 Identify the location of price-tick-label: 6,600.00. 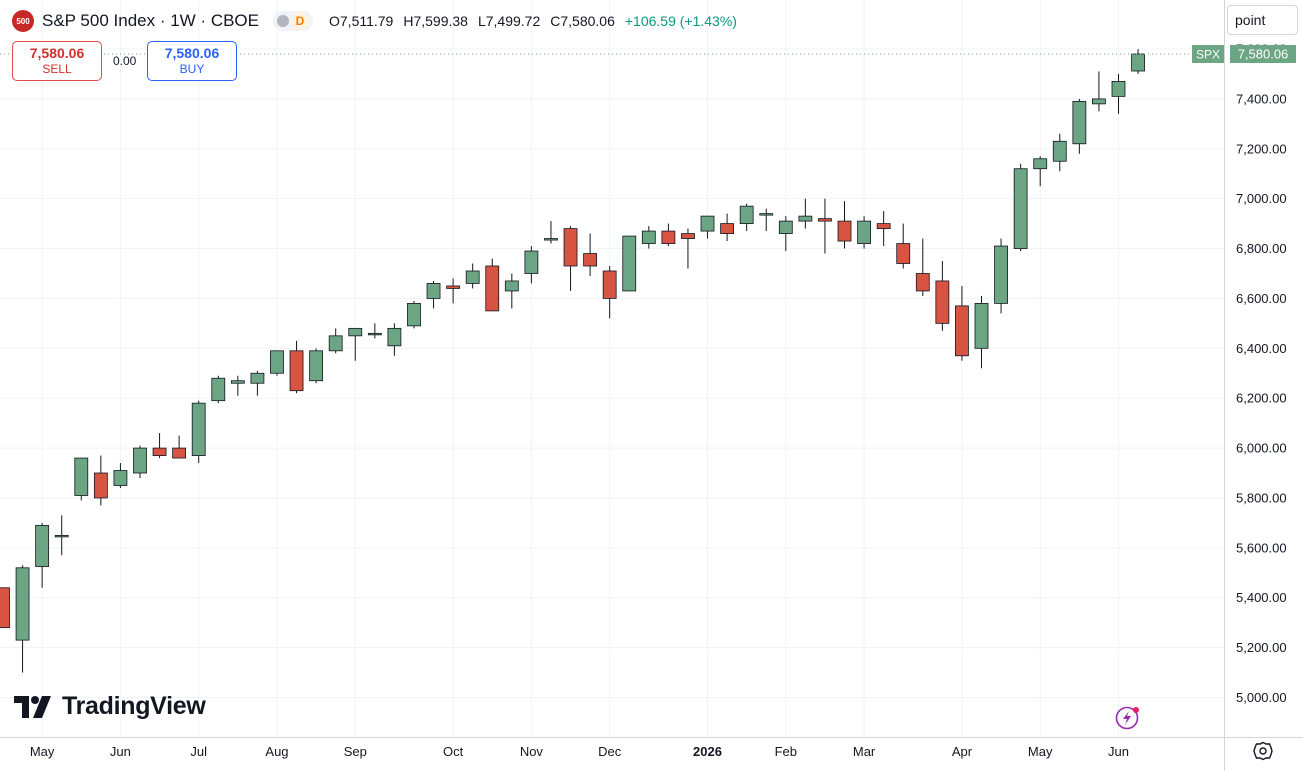
(1261, 298).